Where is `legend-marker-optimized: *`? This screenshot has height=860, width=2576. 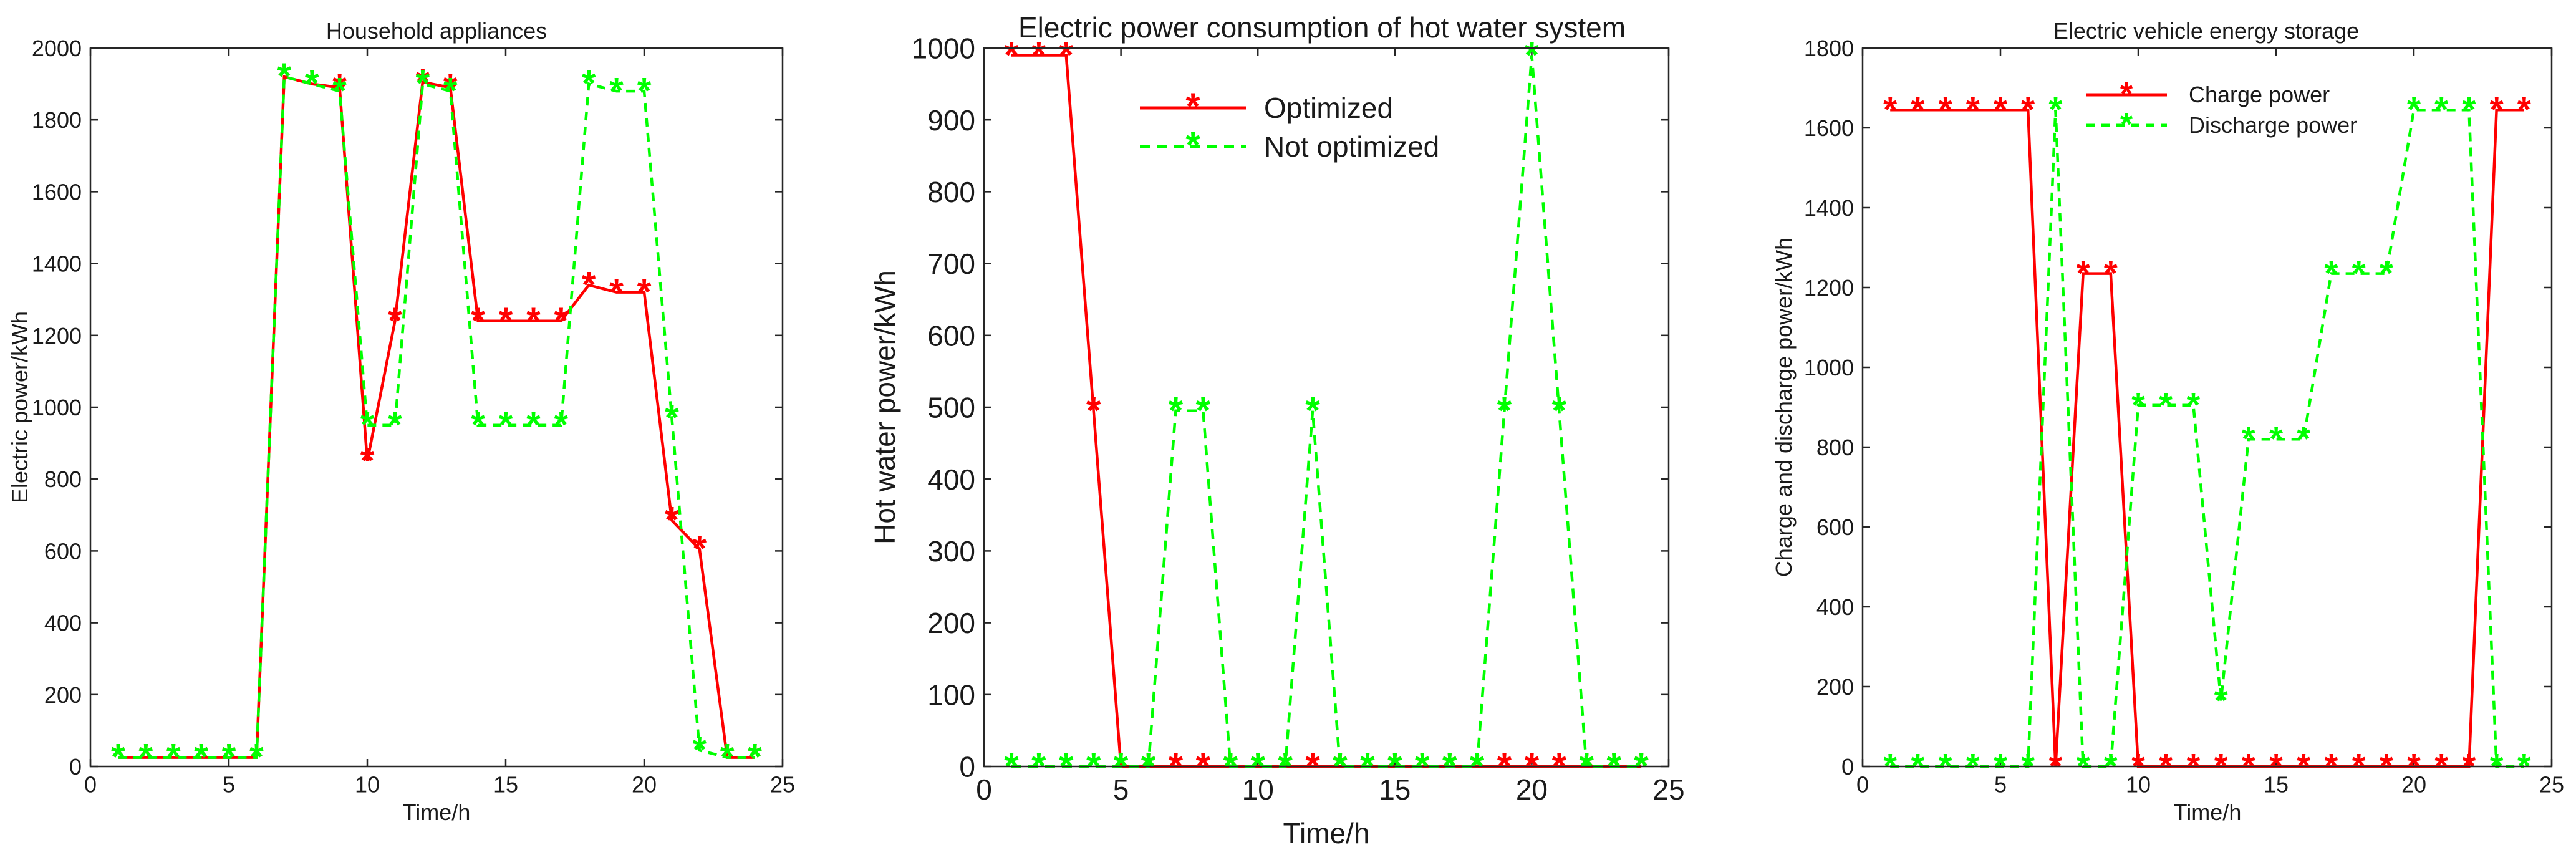
legend-marker-optimized: * is located at coordinates (1192, 106).